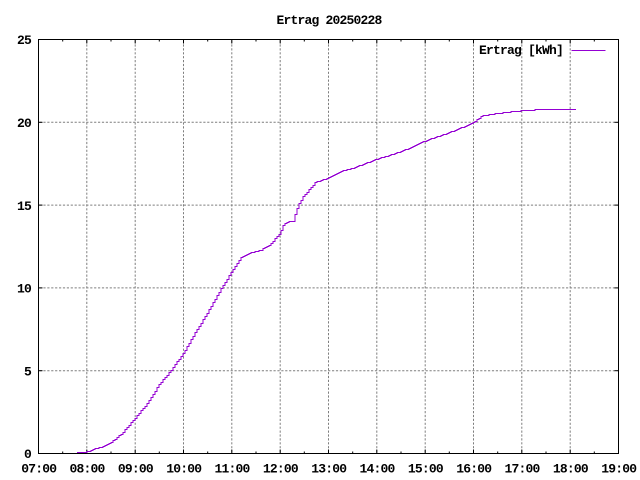 The image size is (640, 480). I want to click on svg-text: 17:00, so click(522, 468).